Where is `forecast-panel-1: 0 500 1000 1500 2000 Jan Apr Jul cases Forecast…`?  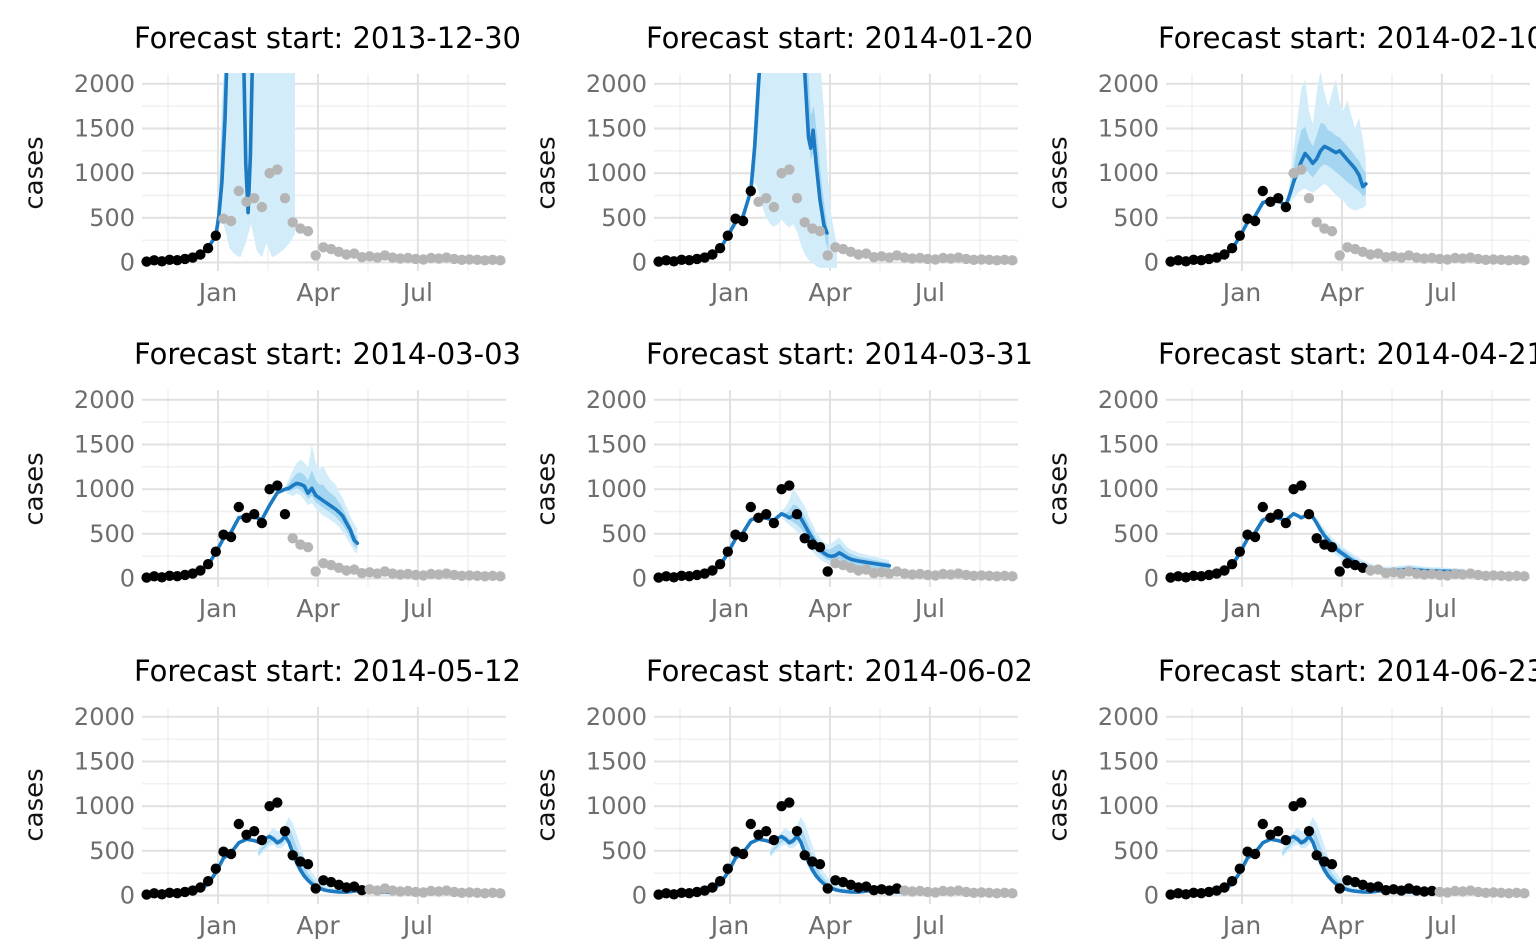
forecast-panel-1: 0 500 1000 1500 2000 Jan Apr Jul cases Forecast… is located at coordinates (260, 158).